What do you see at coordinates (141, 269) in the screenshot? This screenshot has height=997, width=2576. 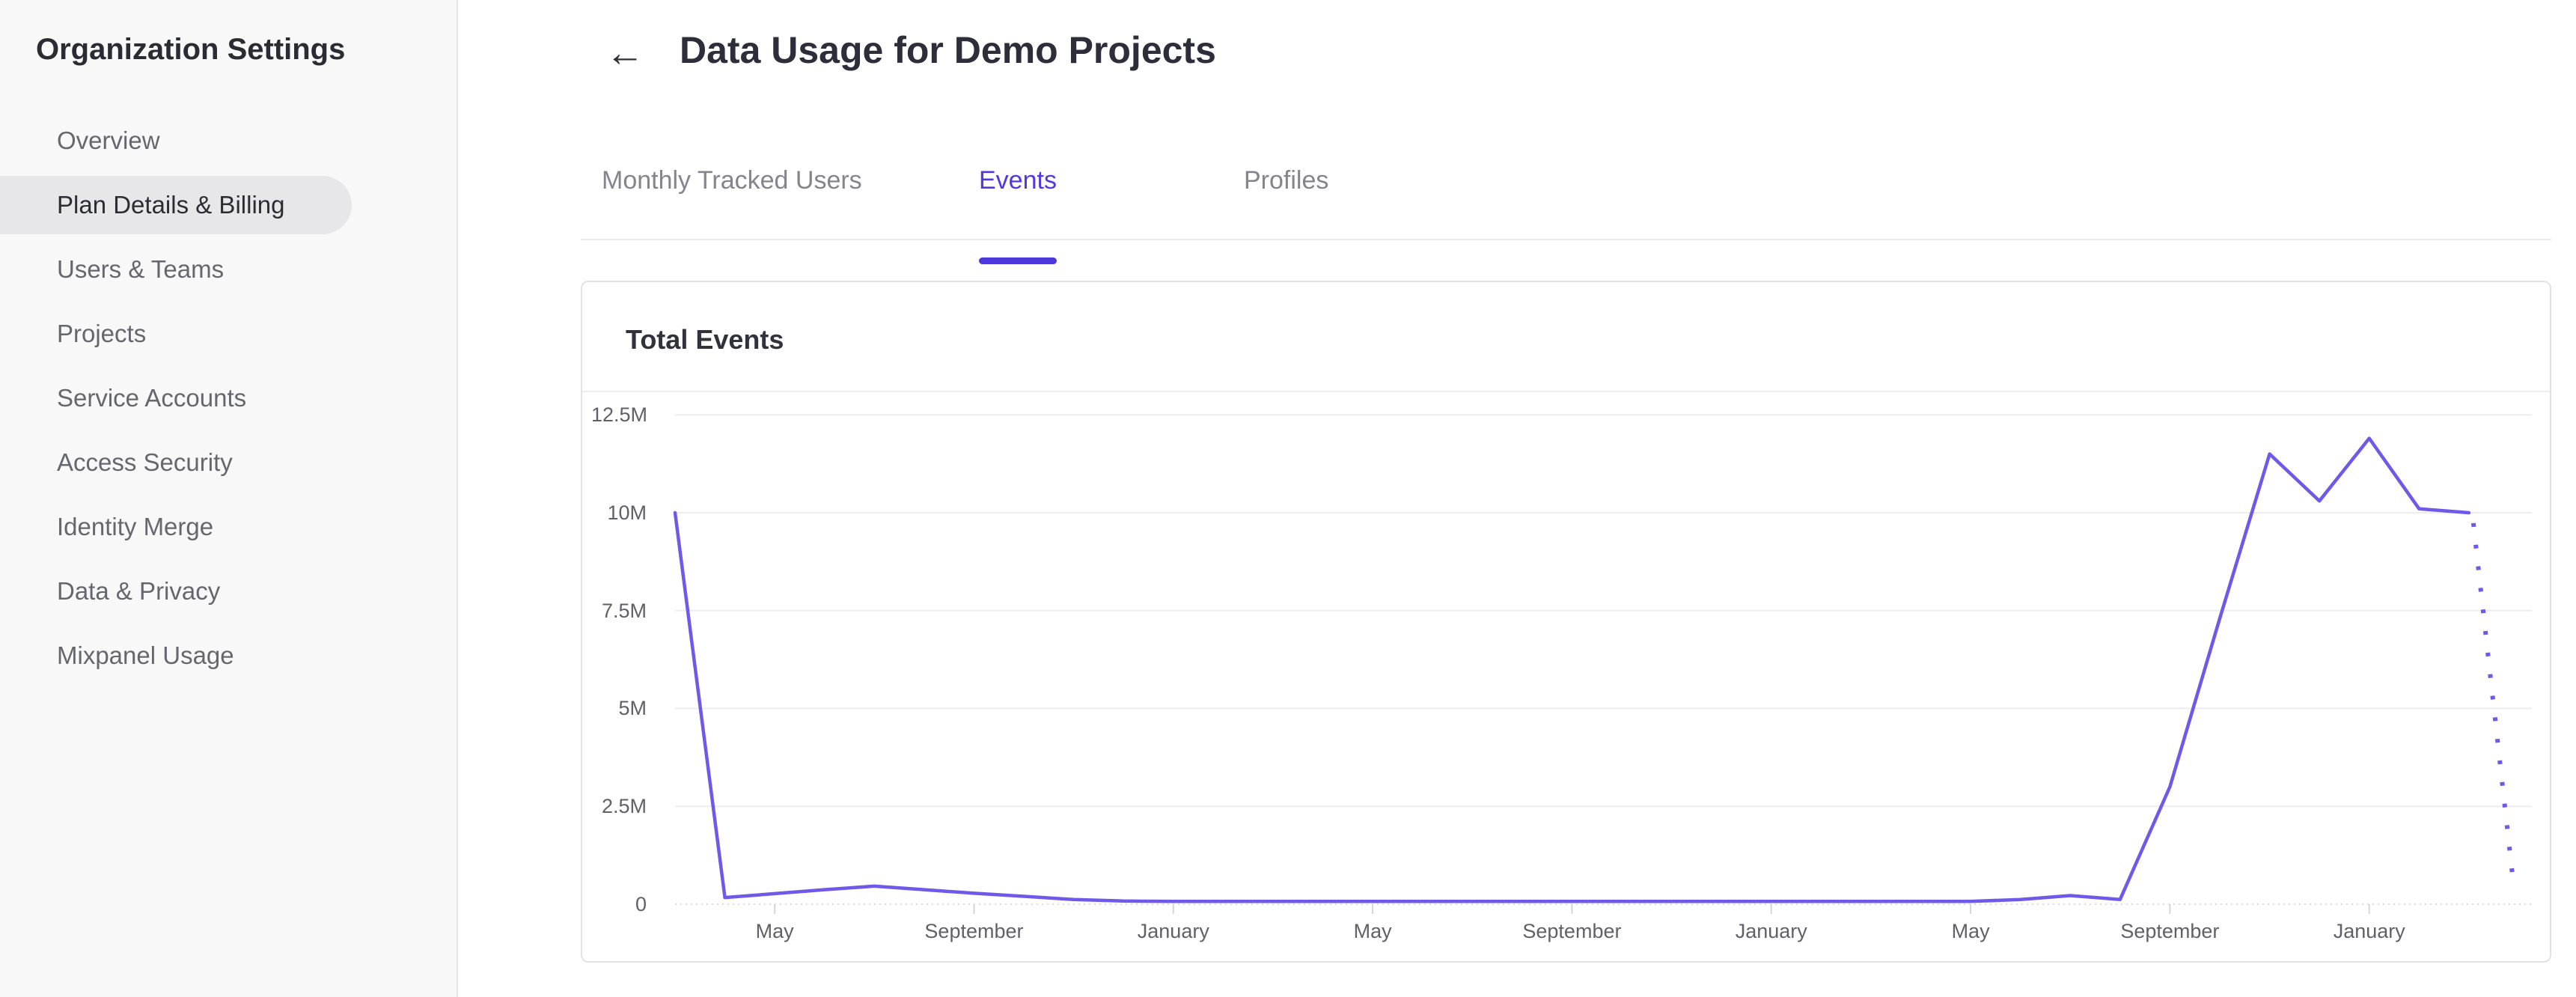 I see `sidebar-item-users-teams: Users & Teams` at bounding box center [141, 269].